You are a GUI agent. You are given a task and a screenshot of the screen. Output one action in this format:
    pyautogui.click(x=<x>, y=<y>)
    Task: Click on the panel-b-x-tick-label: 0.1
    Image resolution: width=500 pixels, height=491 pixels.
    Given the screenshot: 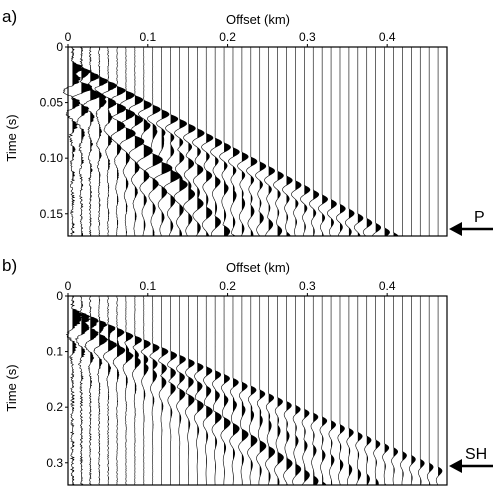 What is the action you would take?
    pyautogui.click(x=147, y=286)
    